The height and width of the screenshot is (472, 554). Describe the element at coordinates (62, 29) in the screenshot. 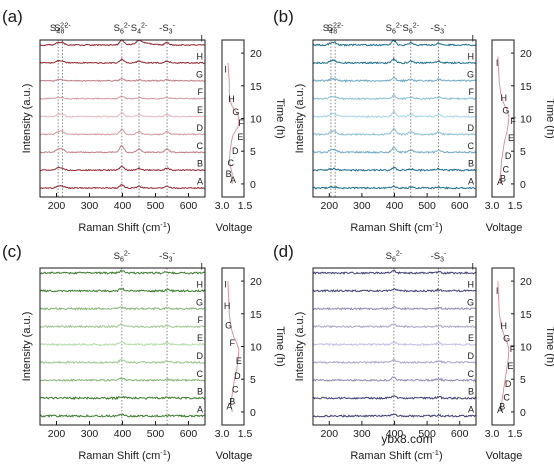

I see `peak-label: S82-` at that location.